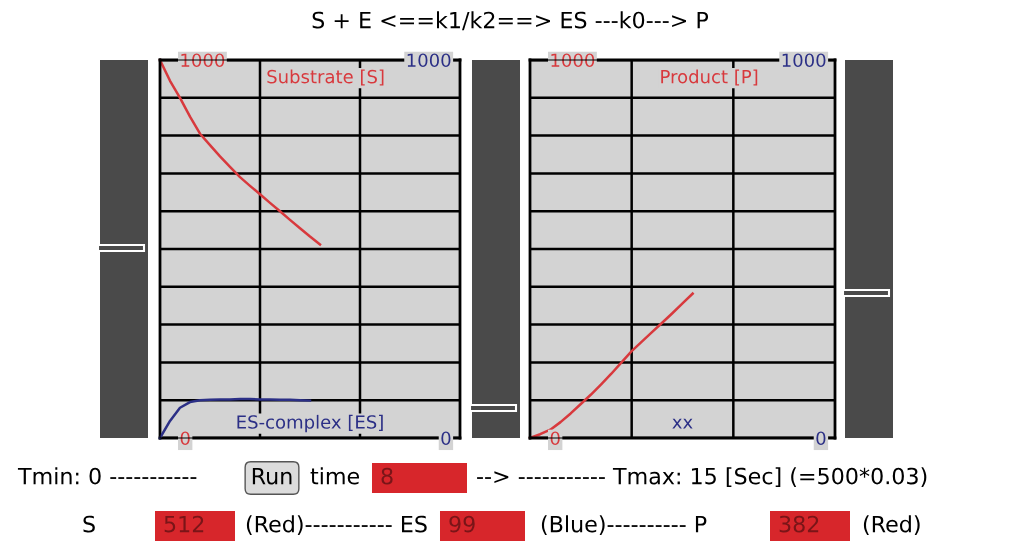 The image size is (1020, 560). I want to click on text: --> ----------- Tmax: 15 [Sec] (=500*0.03), so click(702, 477).